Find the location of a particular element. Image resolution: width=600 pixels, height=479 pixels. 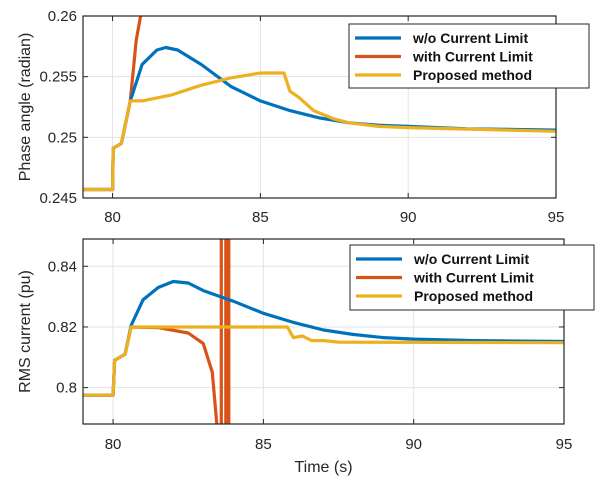

y-axis-label: RMS current (pu) is located at coordinates (25, 331).